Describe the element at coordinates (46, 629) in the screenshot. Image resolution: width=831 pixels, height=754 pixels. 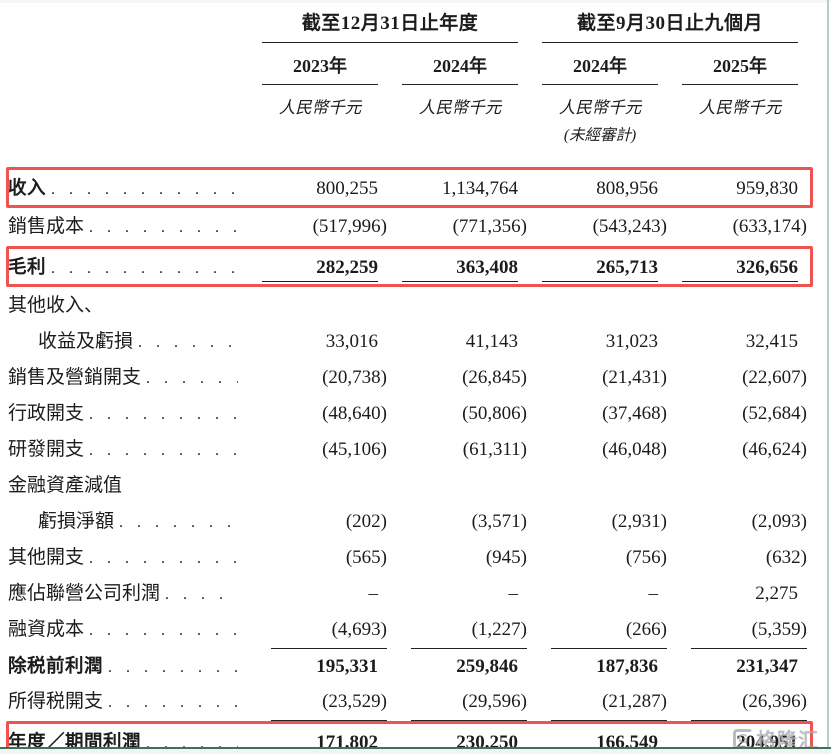
I see `row-label: 融資成本` at that location.